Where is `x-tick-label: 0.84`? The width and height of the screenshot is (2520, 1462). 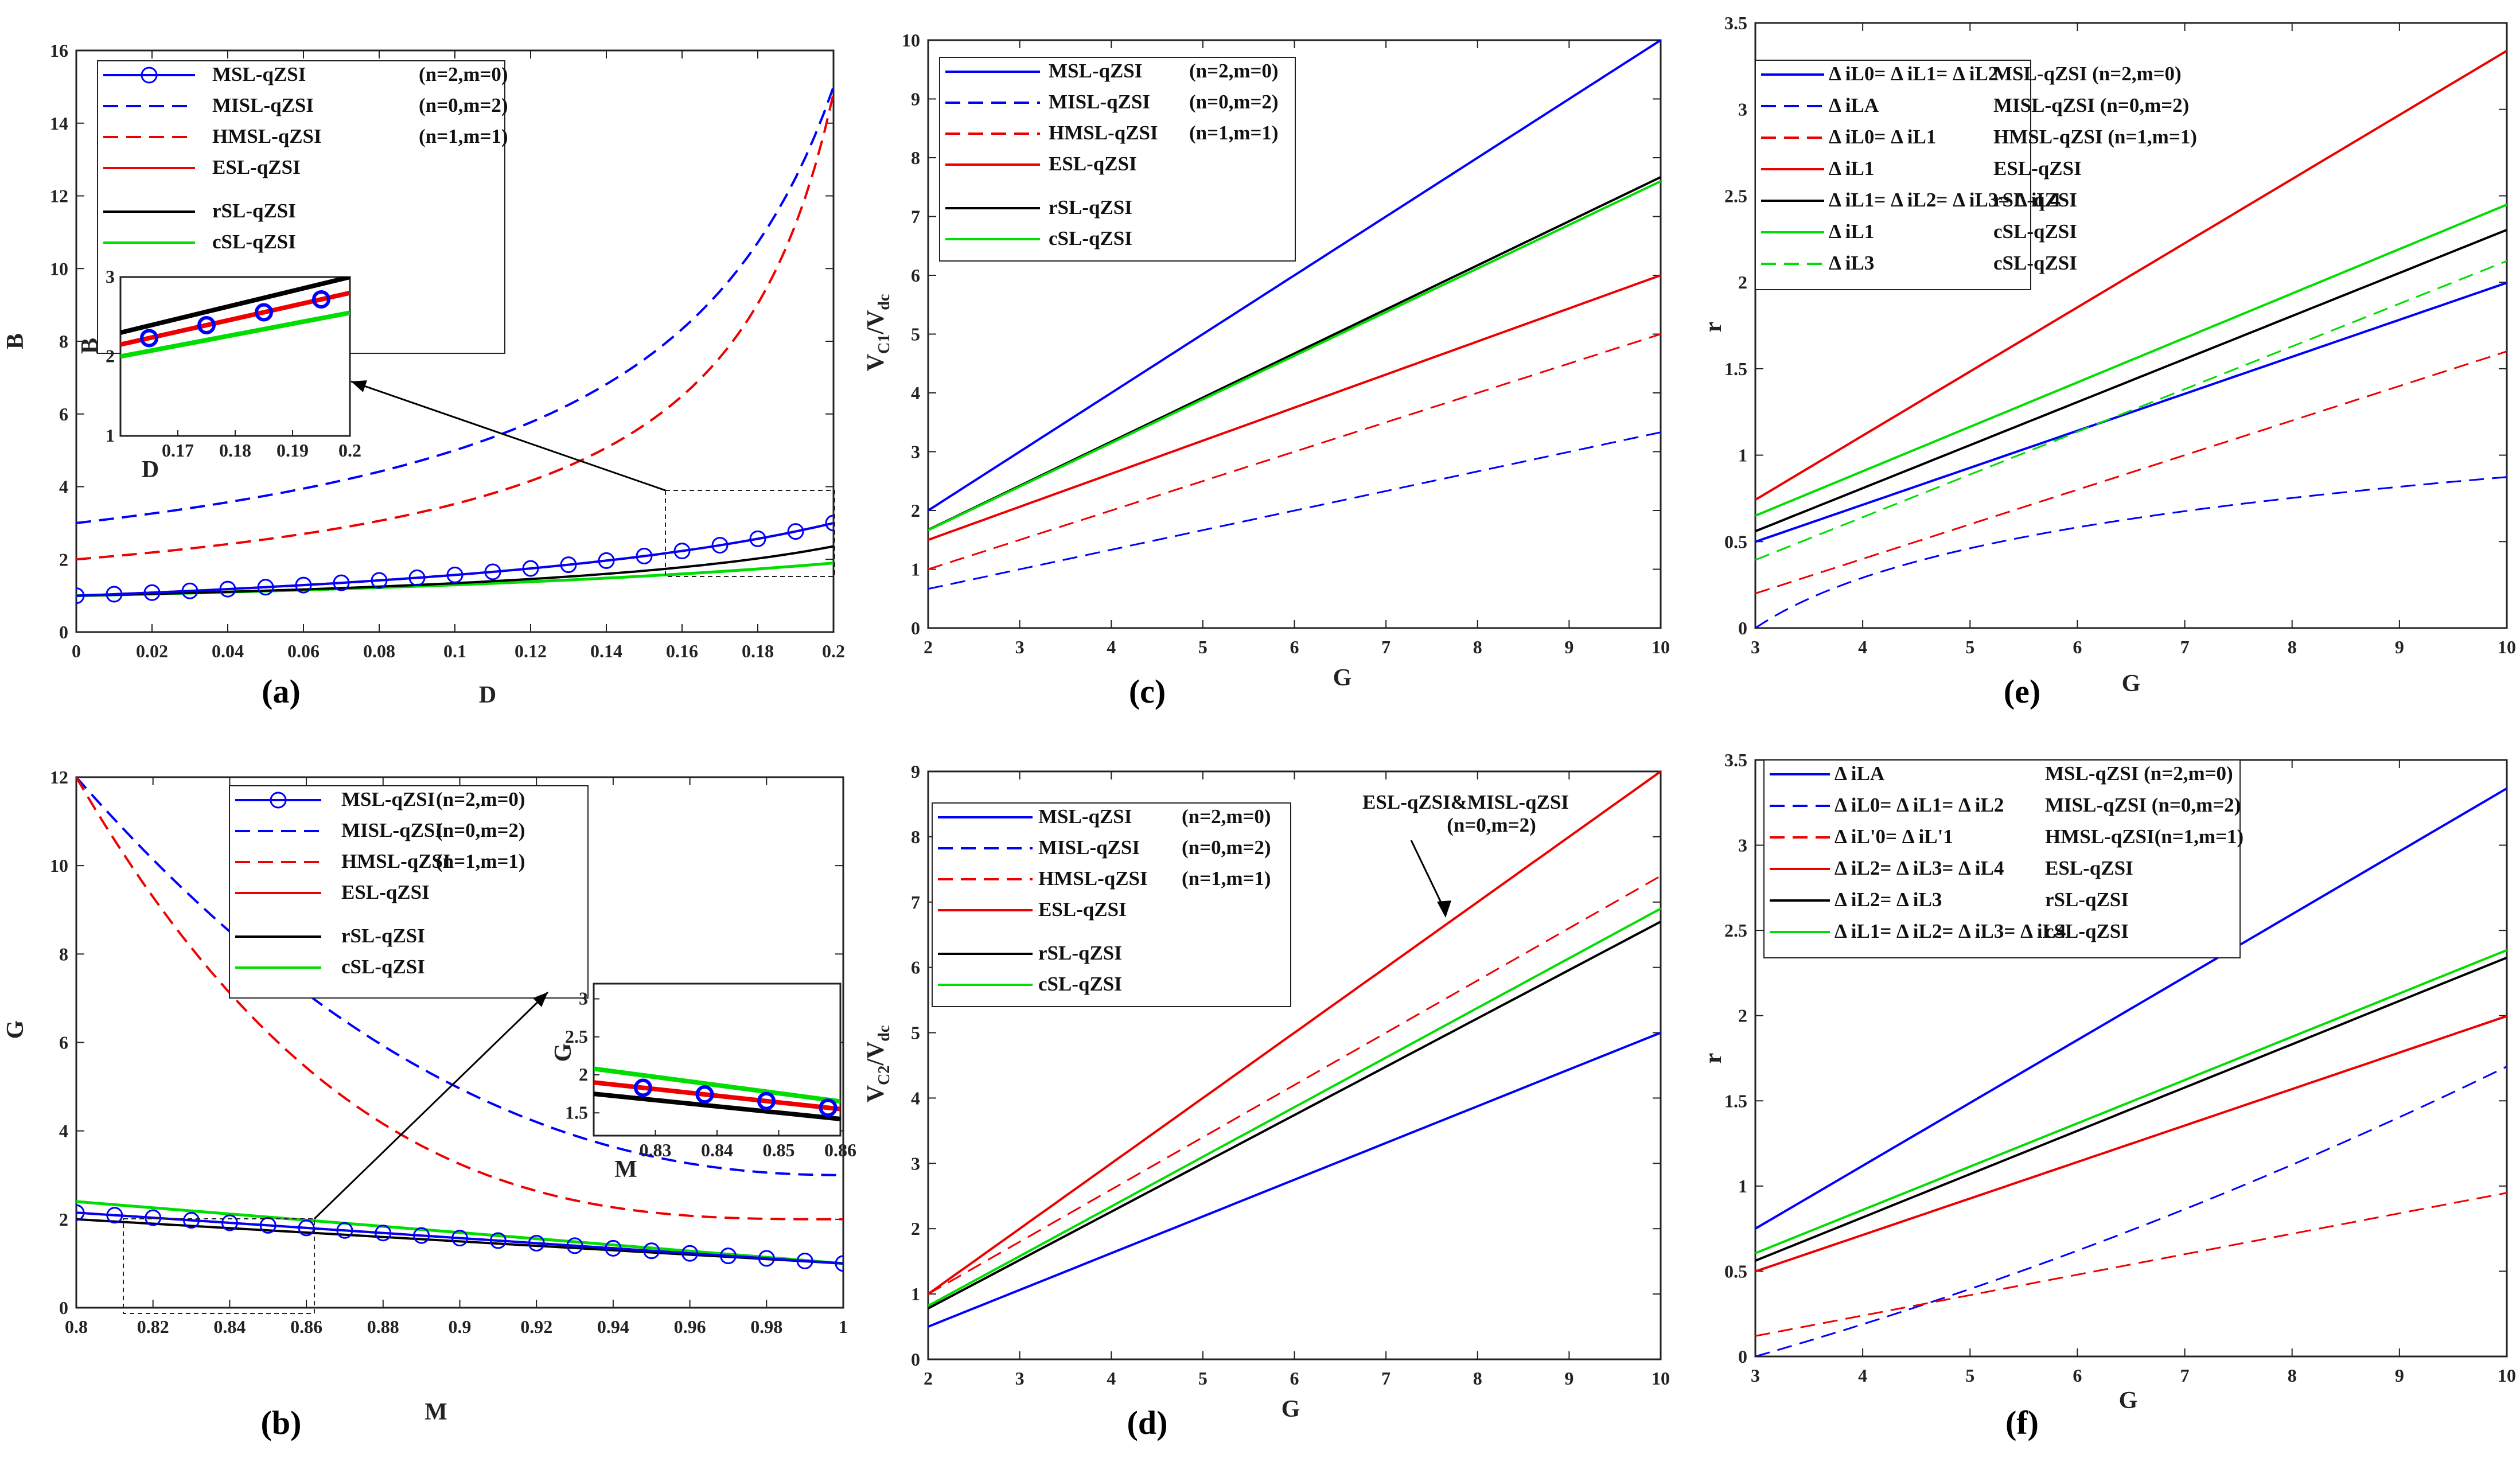
x-tick-label: 0.84 is located at coordinates (229, 1327).